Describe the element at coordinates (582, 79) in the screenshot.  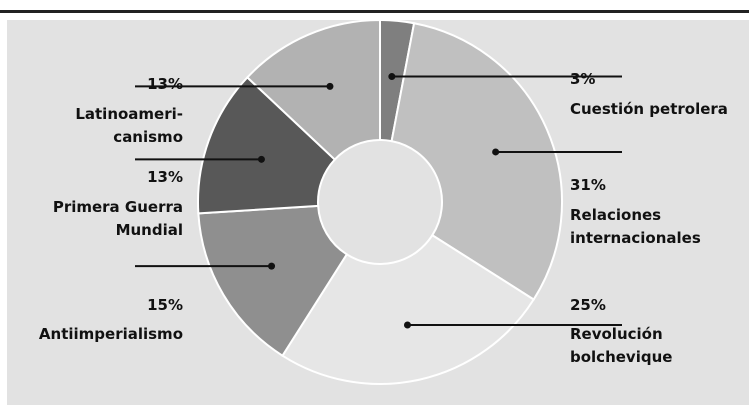
I see `percent-label-0: 3%` at that location.